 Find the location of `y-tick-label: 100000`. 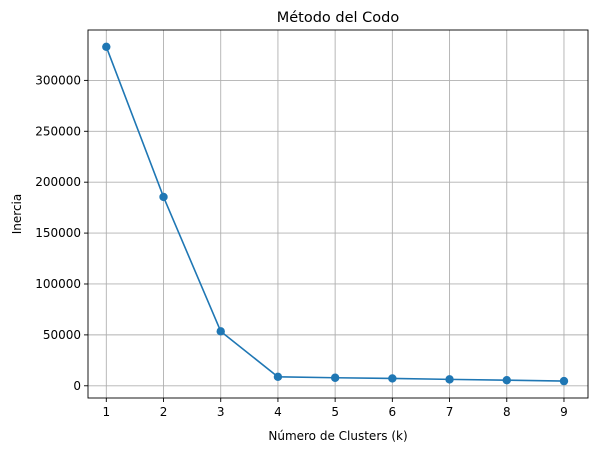

y-tick-label: 100000 is located at coordinates (58, 284).